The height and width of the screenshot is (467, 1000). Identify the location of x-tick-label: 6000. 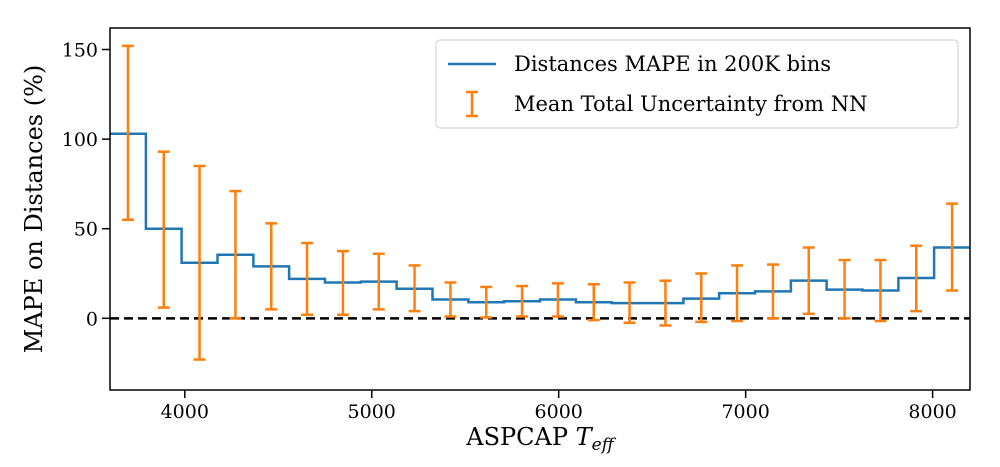
(559, 412).